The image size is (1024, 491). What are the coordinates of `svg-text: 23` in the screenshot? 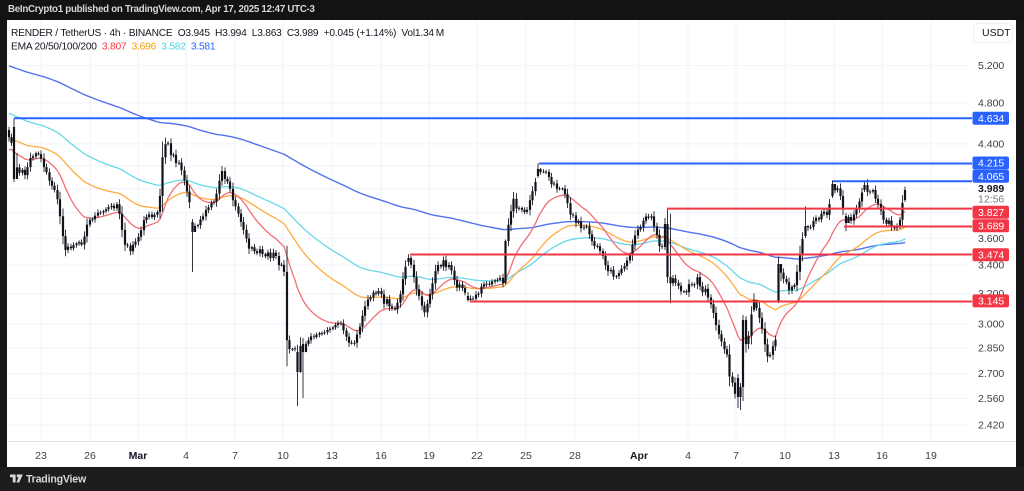 It's located at (41, 456).